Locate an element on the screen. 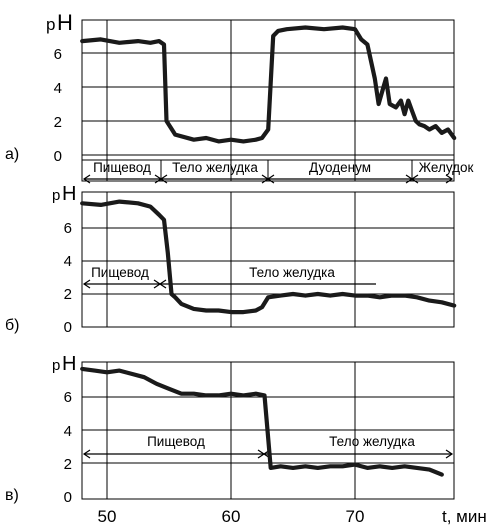  panel-a-segment-label-stomach: Желудок is located at coordinates (446, 167).